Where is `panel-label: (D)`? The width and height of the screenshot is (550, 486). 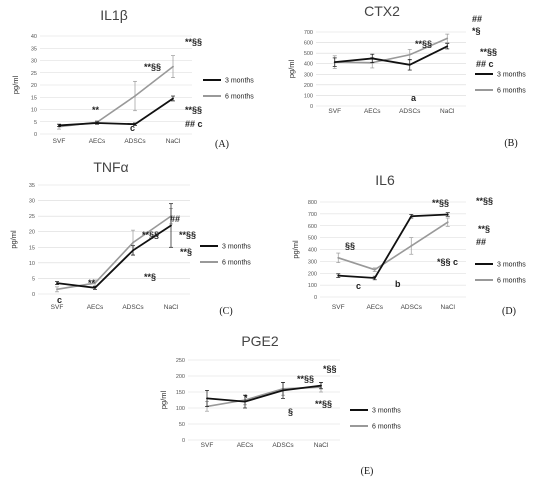 panel-label: (D) is located at coordinates (509, 311).